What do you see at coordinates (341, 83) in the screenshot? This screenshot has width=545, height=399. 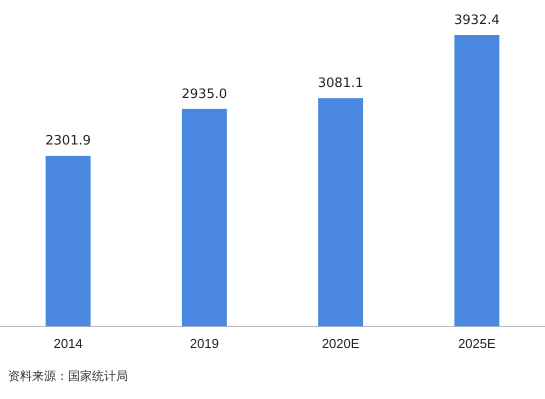 I see `data-label: 3081.1` at bounding box center [341, 83].